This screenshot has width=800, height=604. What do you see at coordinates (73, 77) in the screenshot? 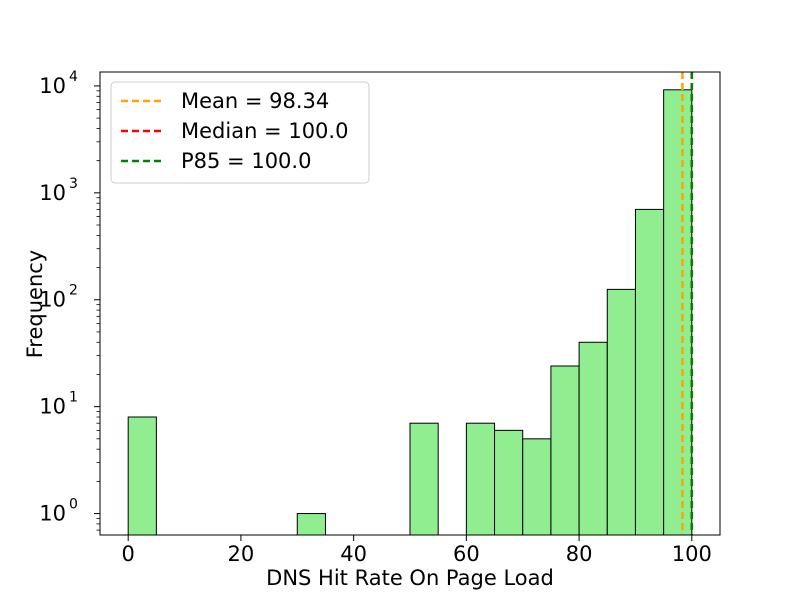
I see `y-tick-exponent: 4` at bounding box center [73, 77].